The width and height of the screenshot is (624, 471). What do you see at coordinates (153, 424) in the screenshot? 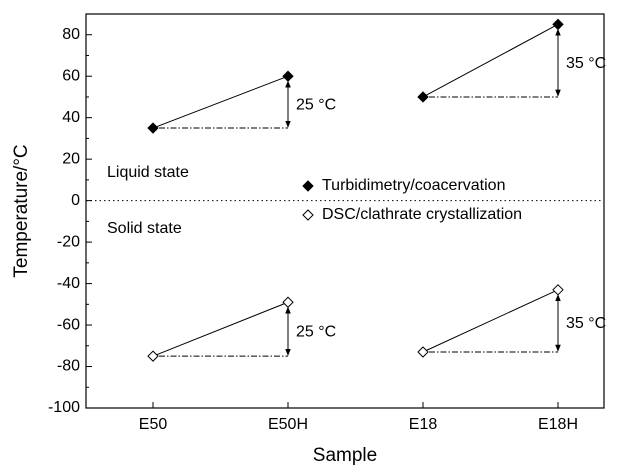
I see `x-tick-label: E50` at bounding box center [153, 424].